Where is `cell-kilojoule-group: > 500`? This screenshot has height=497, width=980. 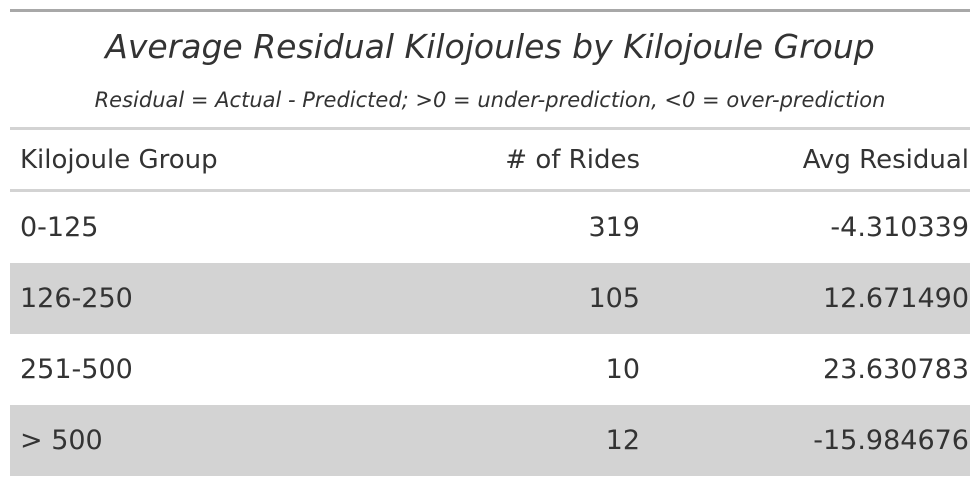
cell-kilojoule-group: > 500 is located at coordinates (61, 440).